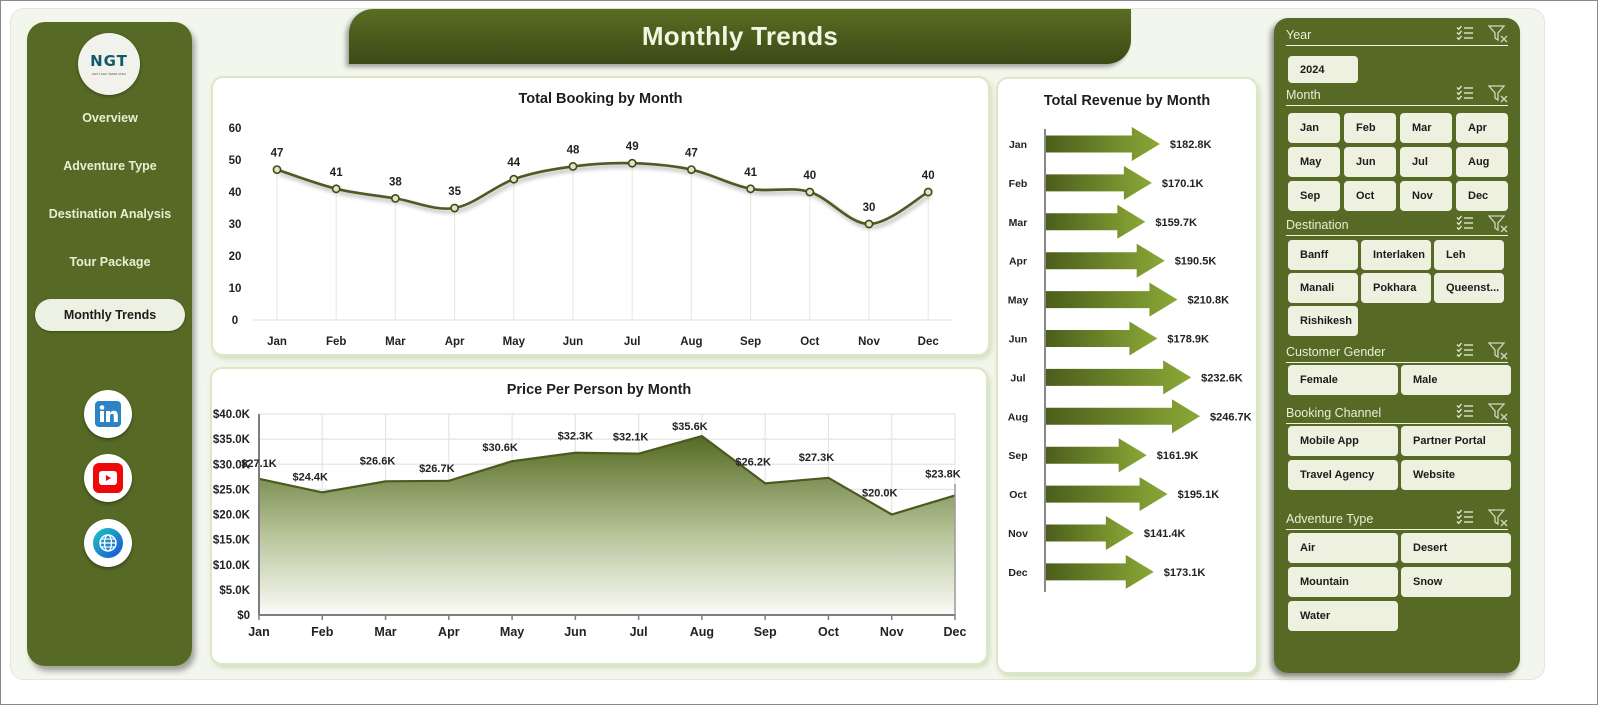 This screenshot has height=707, width=1600. What do you see at coordinates (1018, 534) in the screenshot?
I see `y-tick-label: Nov` at bounding box center [1018, 534].